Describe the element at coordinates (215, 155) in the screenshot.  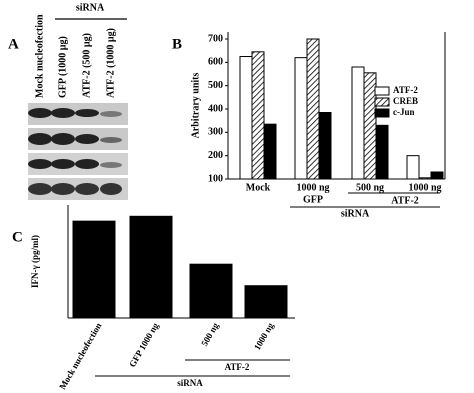
I see `y-tick-label: 200` at that location.